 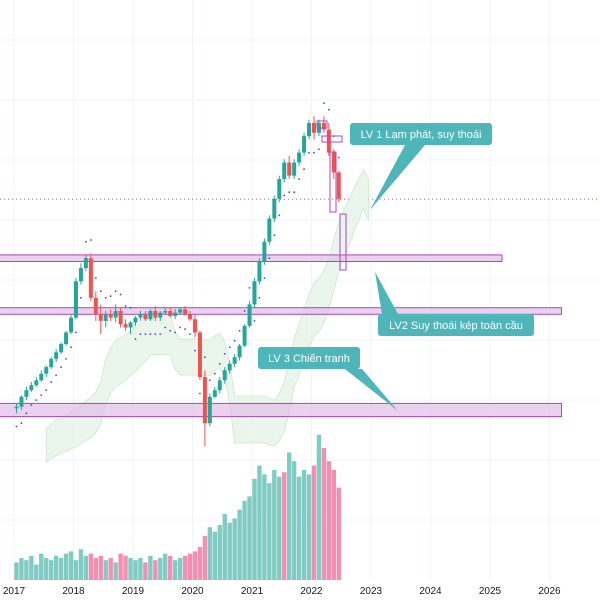 I want to click on marker-box, so click(x=333, y=182).